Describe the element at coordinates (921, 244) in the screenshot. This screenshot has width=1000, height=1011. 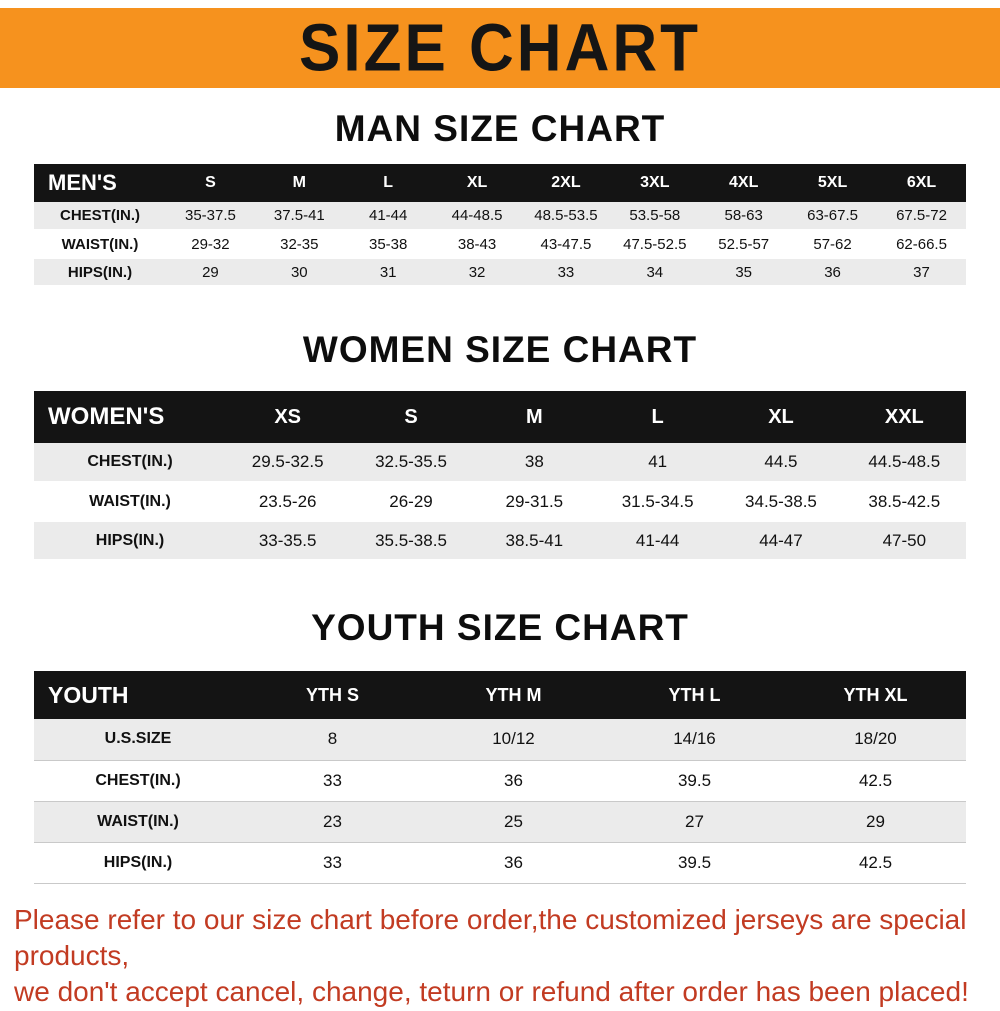
I see `table-cell: 62-66.5` at that location.